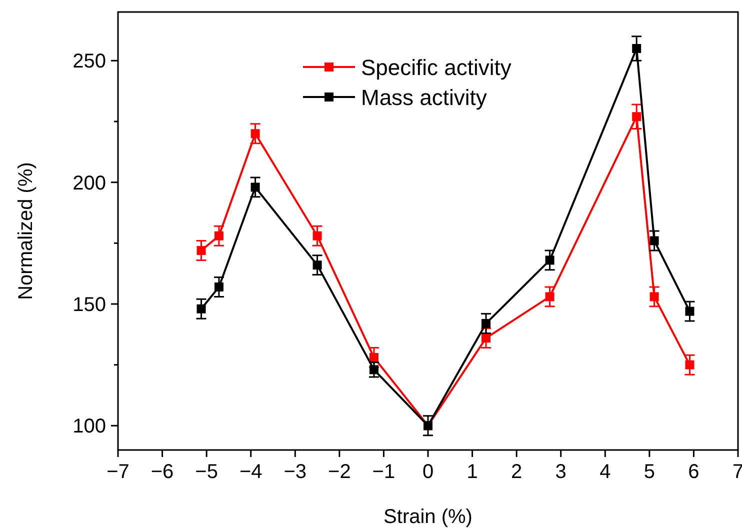 This screenshot has width=742, height=531. Describe the element at coordinates (250, 472) in the screenshot. I see `x-tick-label: −4` at that location.